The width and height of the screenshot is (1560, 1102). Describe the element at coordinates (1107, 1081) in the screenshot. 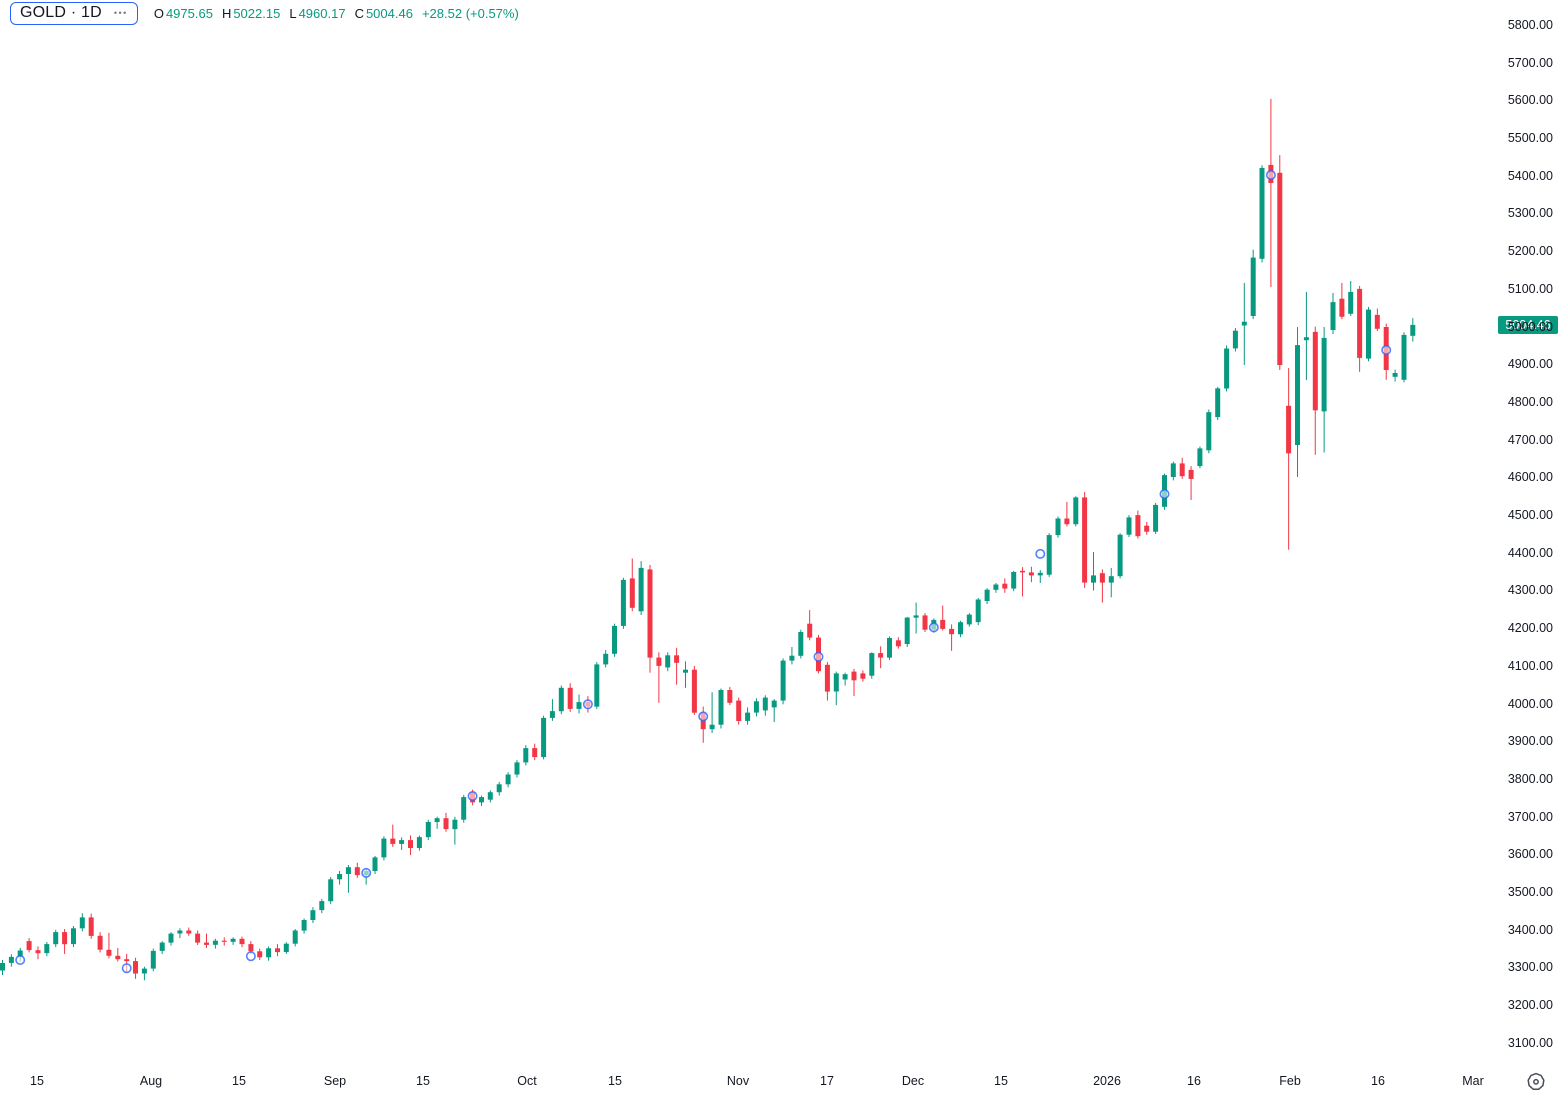

I see `time-tick-label: 2026` at that location.